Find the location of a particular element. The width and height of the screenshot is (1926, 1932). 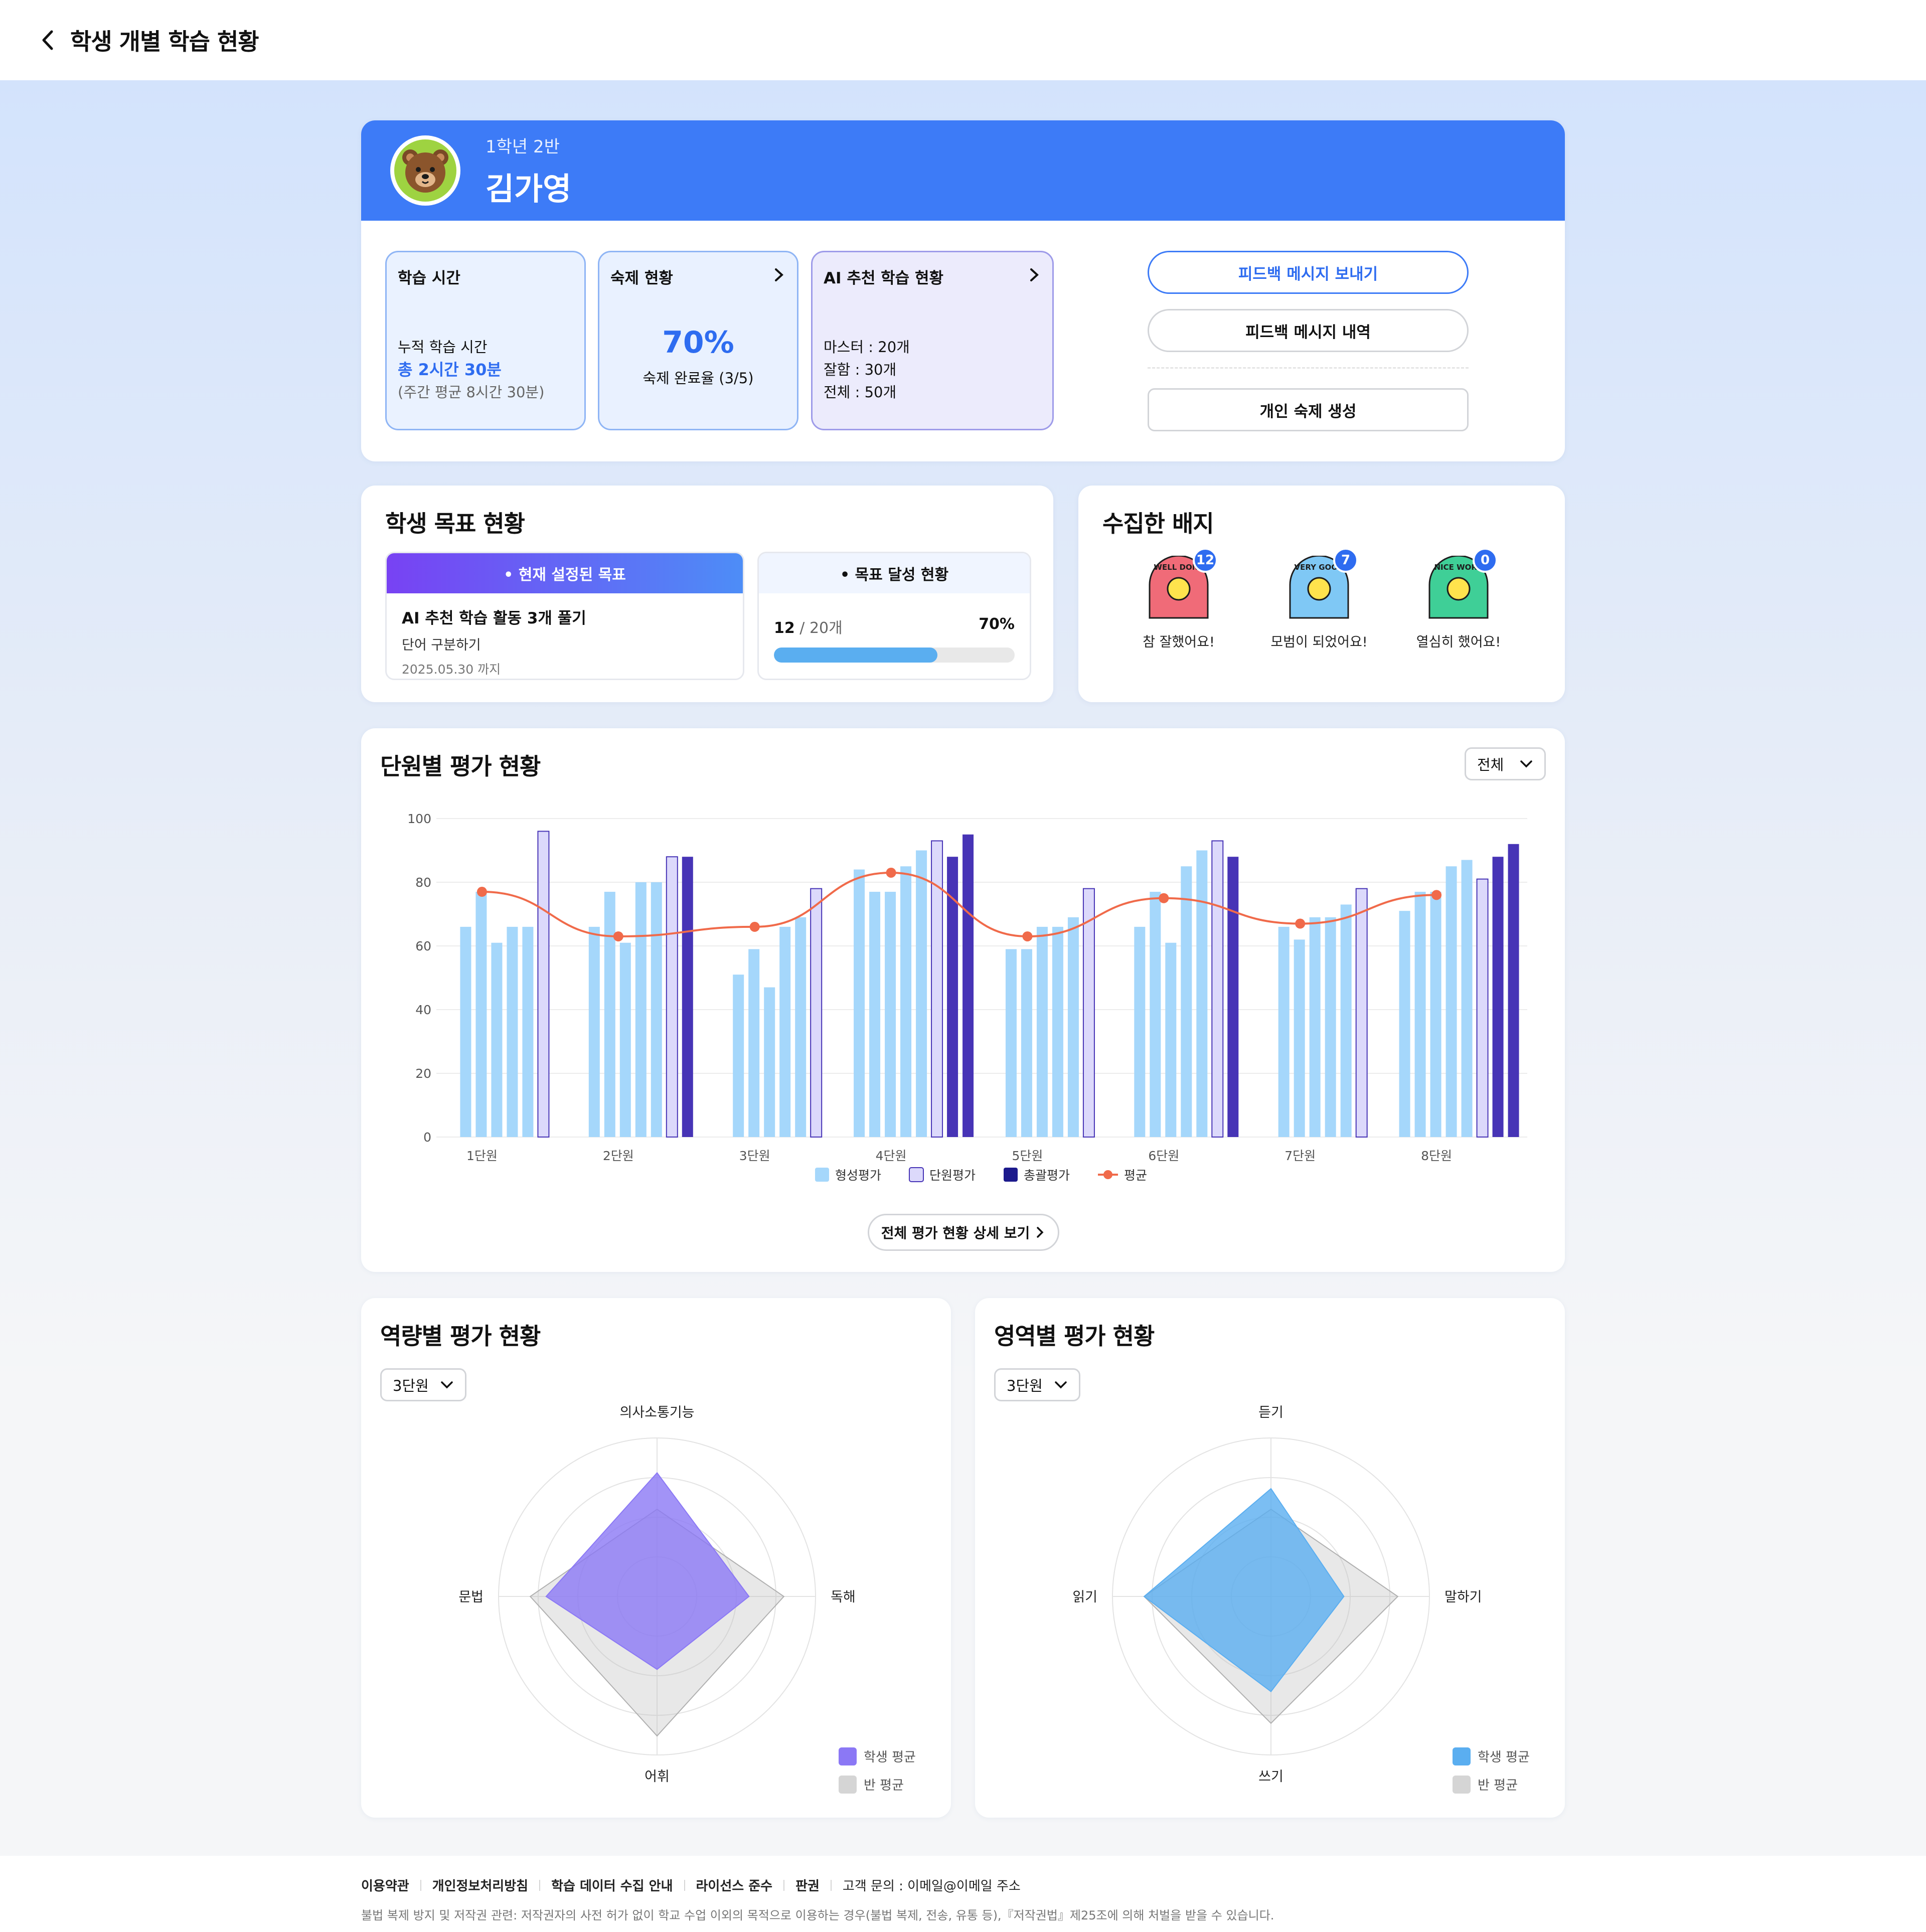

x-tick-label: 3단원 is located at coordinates (754, 1156).